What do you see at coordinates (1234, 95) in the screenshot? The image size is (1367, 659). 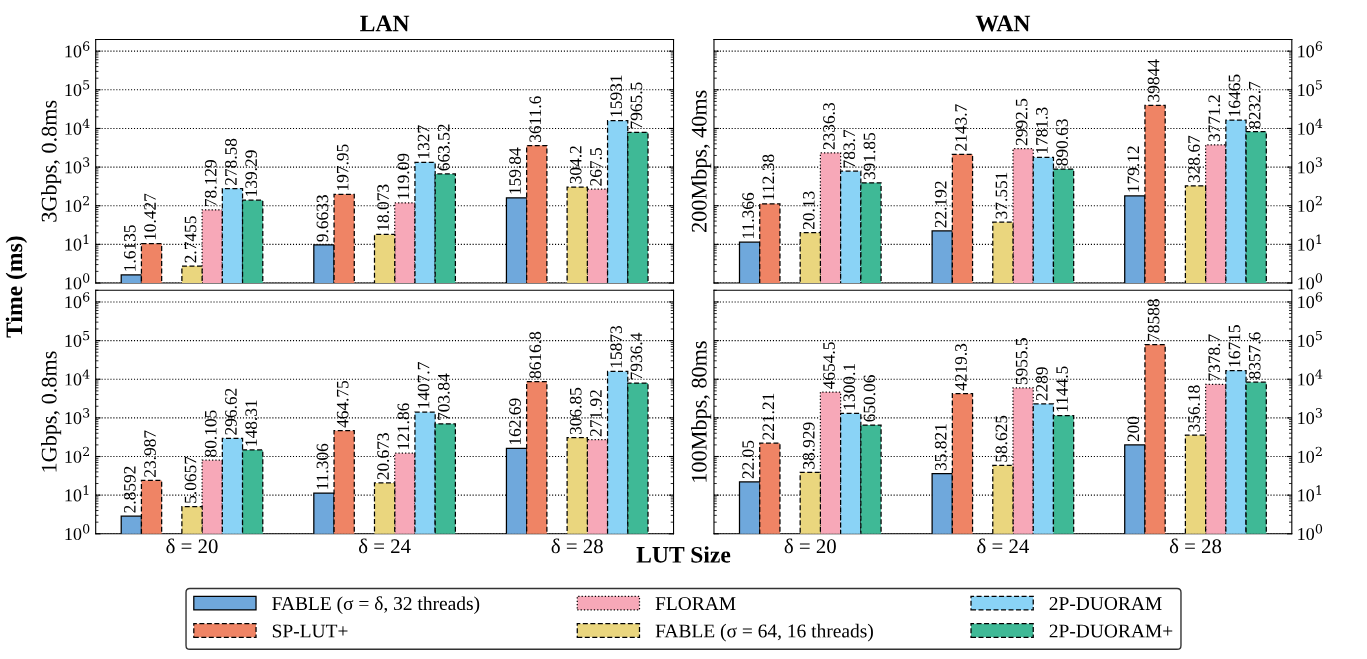 I see `data-label: 16465` at bounding box center [1234, 95].